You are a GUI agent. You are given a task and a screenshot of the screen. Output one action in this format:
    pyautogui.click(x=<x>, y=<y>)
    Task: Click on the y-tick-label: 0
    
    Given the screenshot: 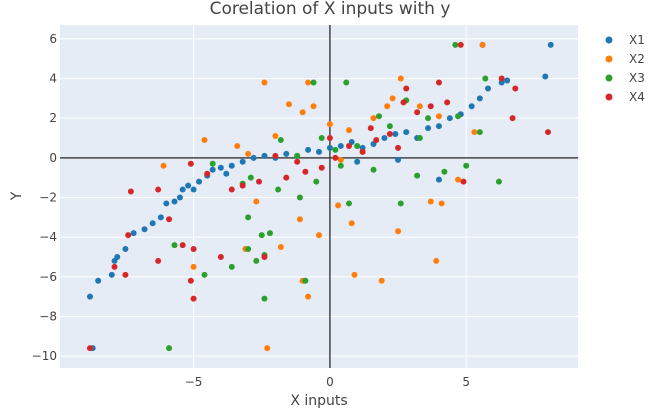 What is the action you would take?
    pyautogui.click(x=53, y=158)
    